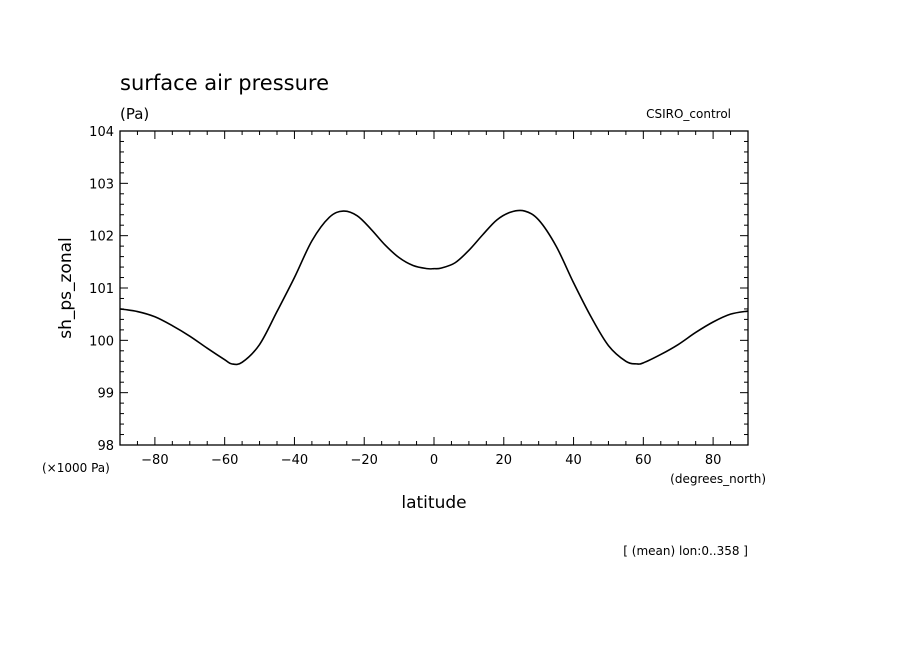  I want to click on x-units-note: (degrees_north), so click(718, 479).